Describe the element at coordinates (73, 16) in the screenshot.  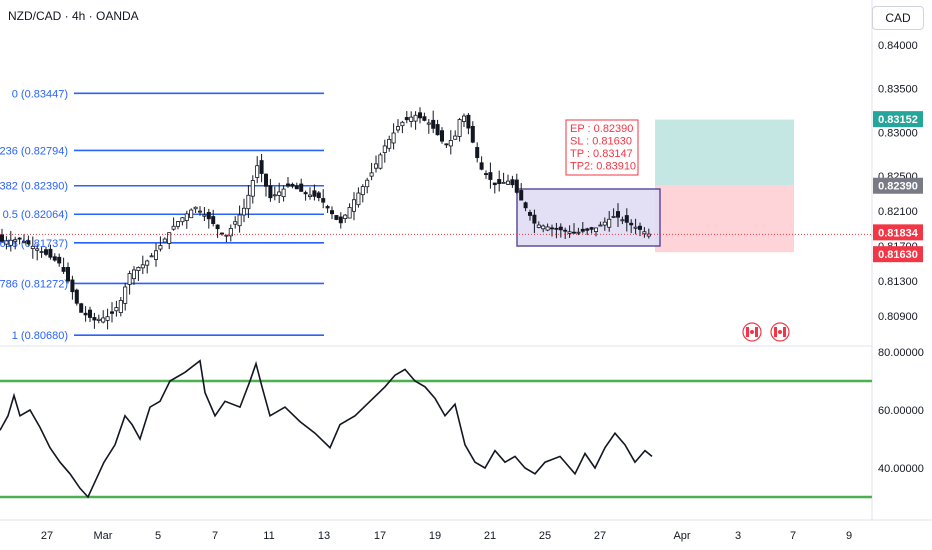
I see `symbol-title: NZD/CAD · 4h · OANDA` at that location.